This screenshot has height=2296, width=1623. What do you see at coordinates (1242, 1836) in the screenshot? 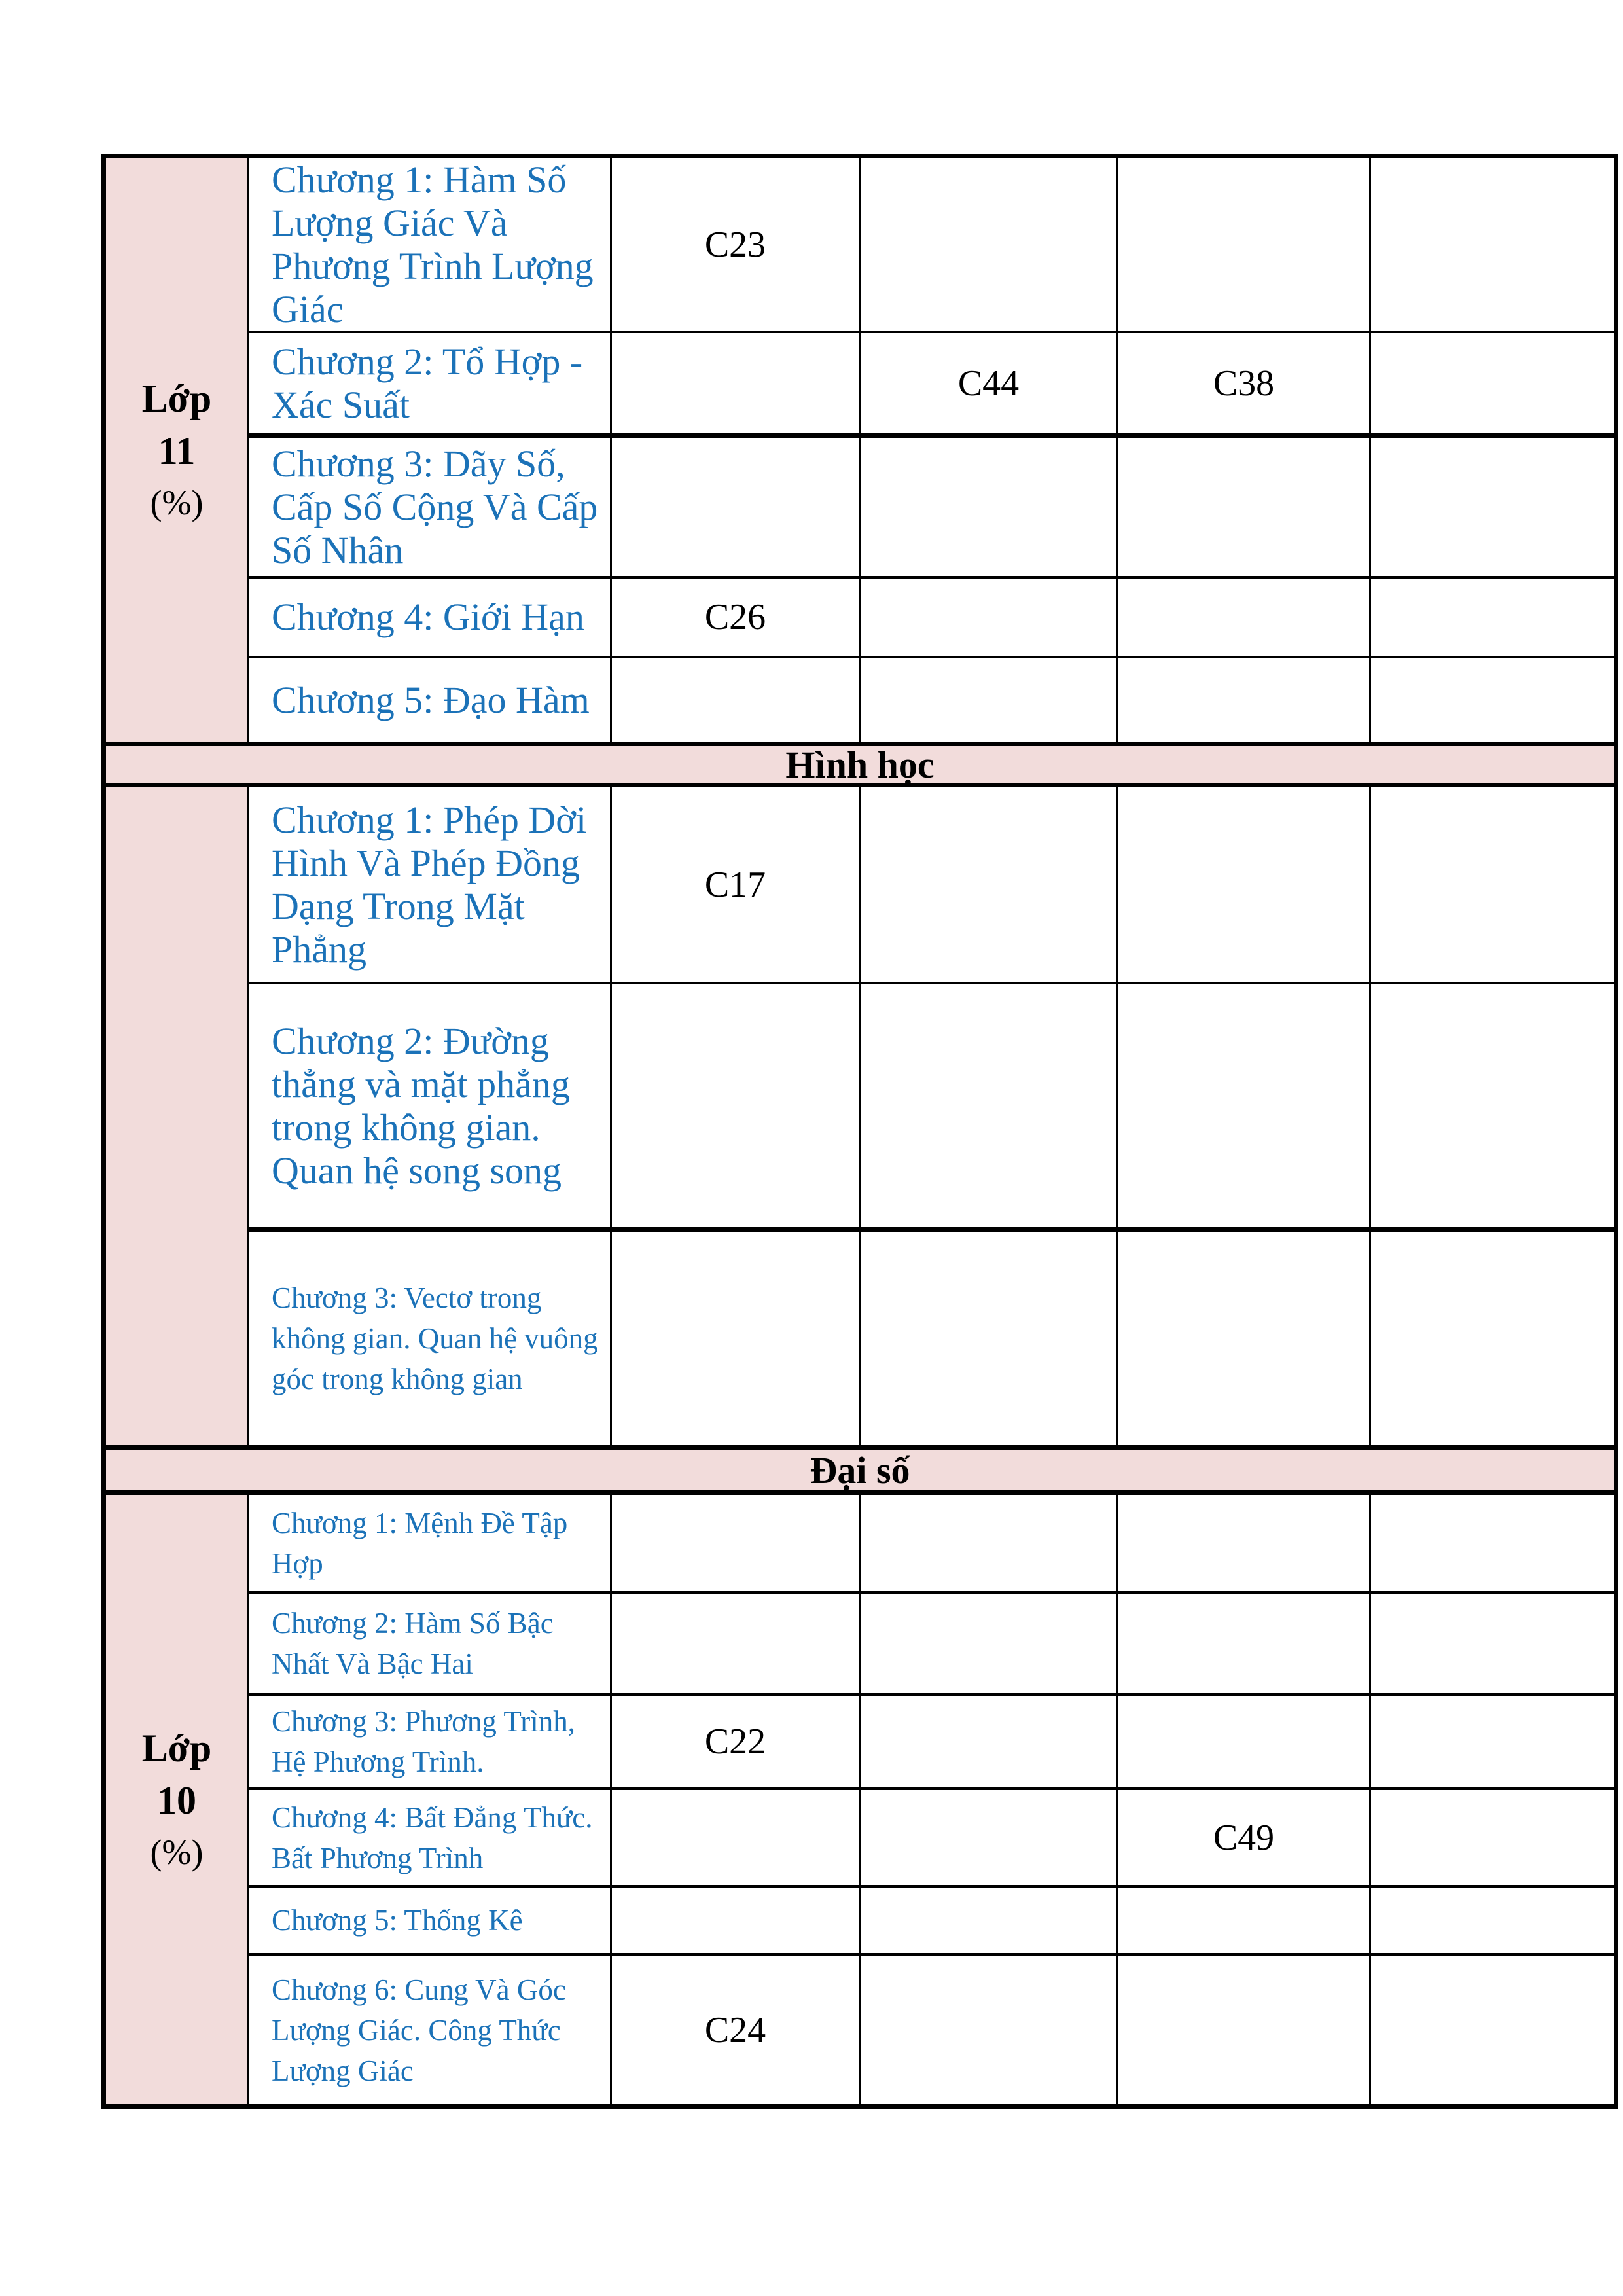
I see `value-cell: C49` at bounding box center [1242, 1836].